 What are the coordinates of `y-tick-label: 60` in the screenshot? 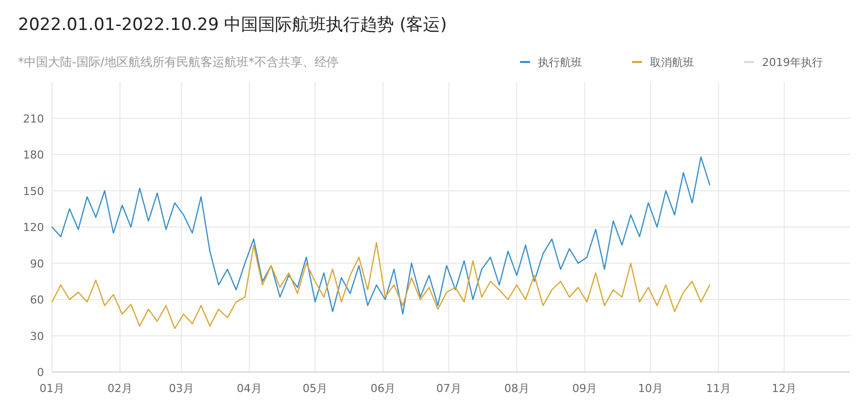 It's located at (37, 300).